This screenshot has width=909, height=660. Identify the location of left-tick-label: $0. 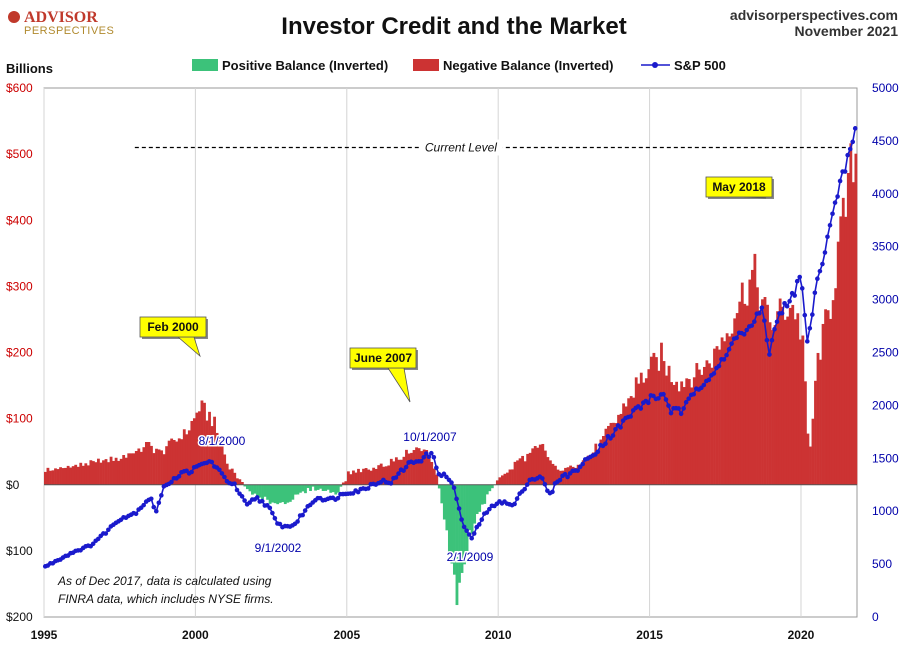
(13, 485).